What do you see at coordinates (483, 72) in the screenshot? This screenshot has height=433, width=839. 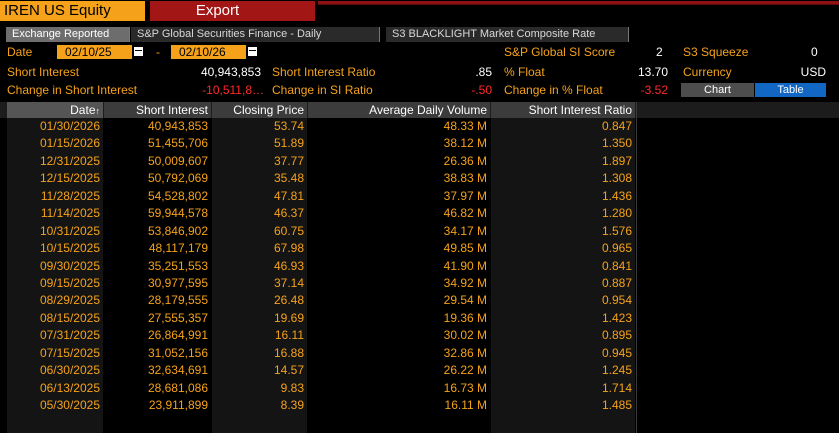 I see `si-ratio-value: .85` at bounding box center [483, 72].